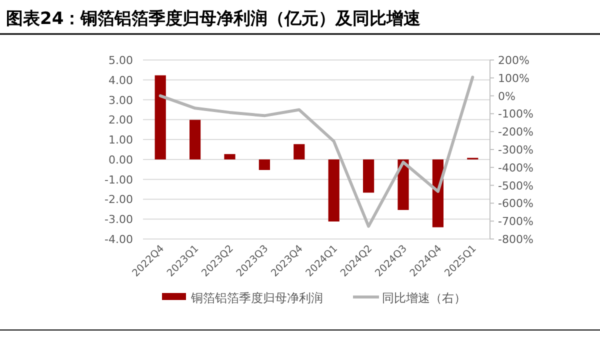  Describe the element at coordinates (514, 78) in the screenshot. I see `y2-tick-label: 100%` at that location.